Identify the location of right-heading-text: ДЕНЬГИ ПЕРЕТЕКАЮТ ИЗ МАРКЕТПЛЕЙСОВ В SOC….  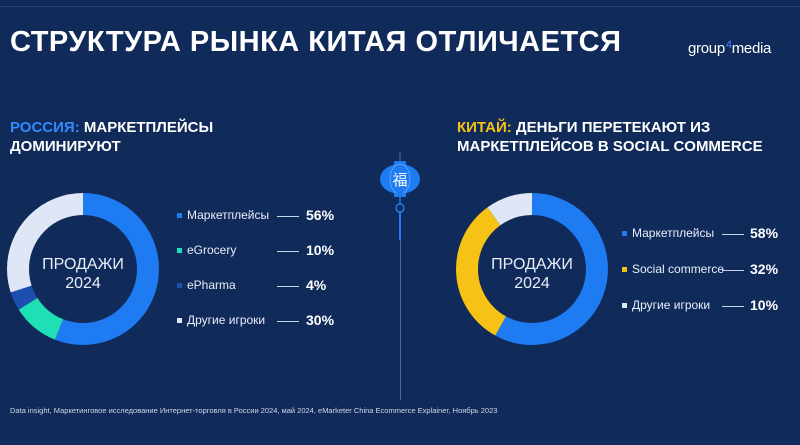
(610, 137).